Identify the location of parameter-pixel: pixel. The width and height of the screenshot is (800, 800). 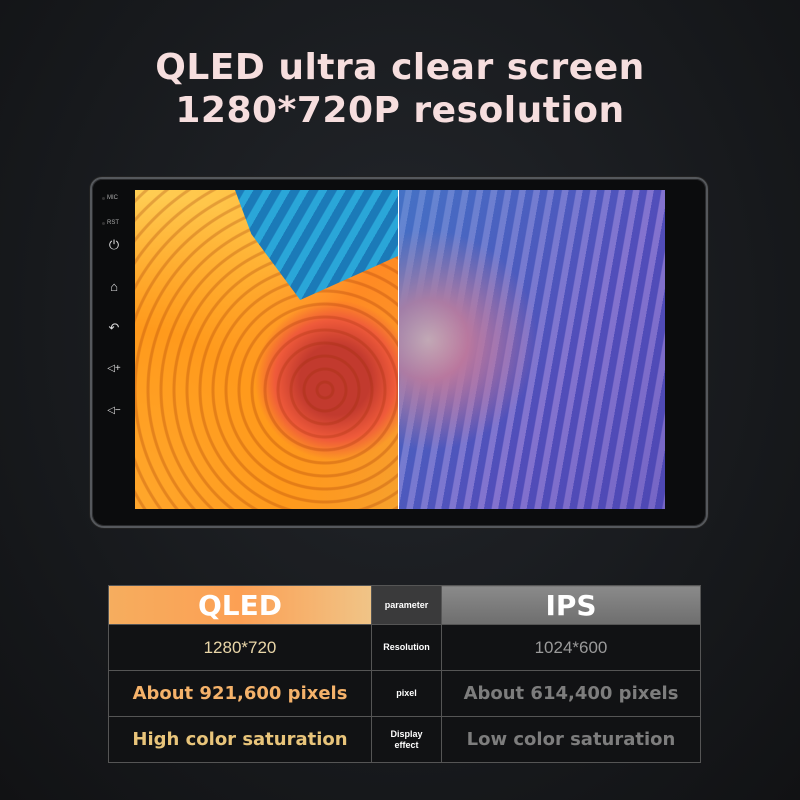
(406, 693).